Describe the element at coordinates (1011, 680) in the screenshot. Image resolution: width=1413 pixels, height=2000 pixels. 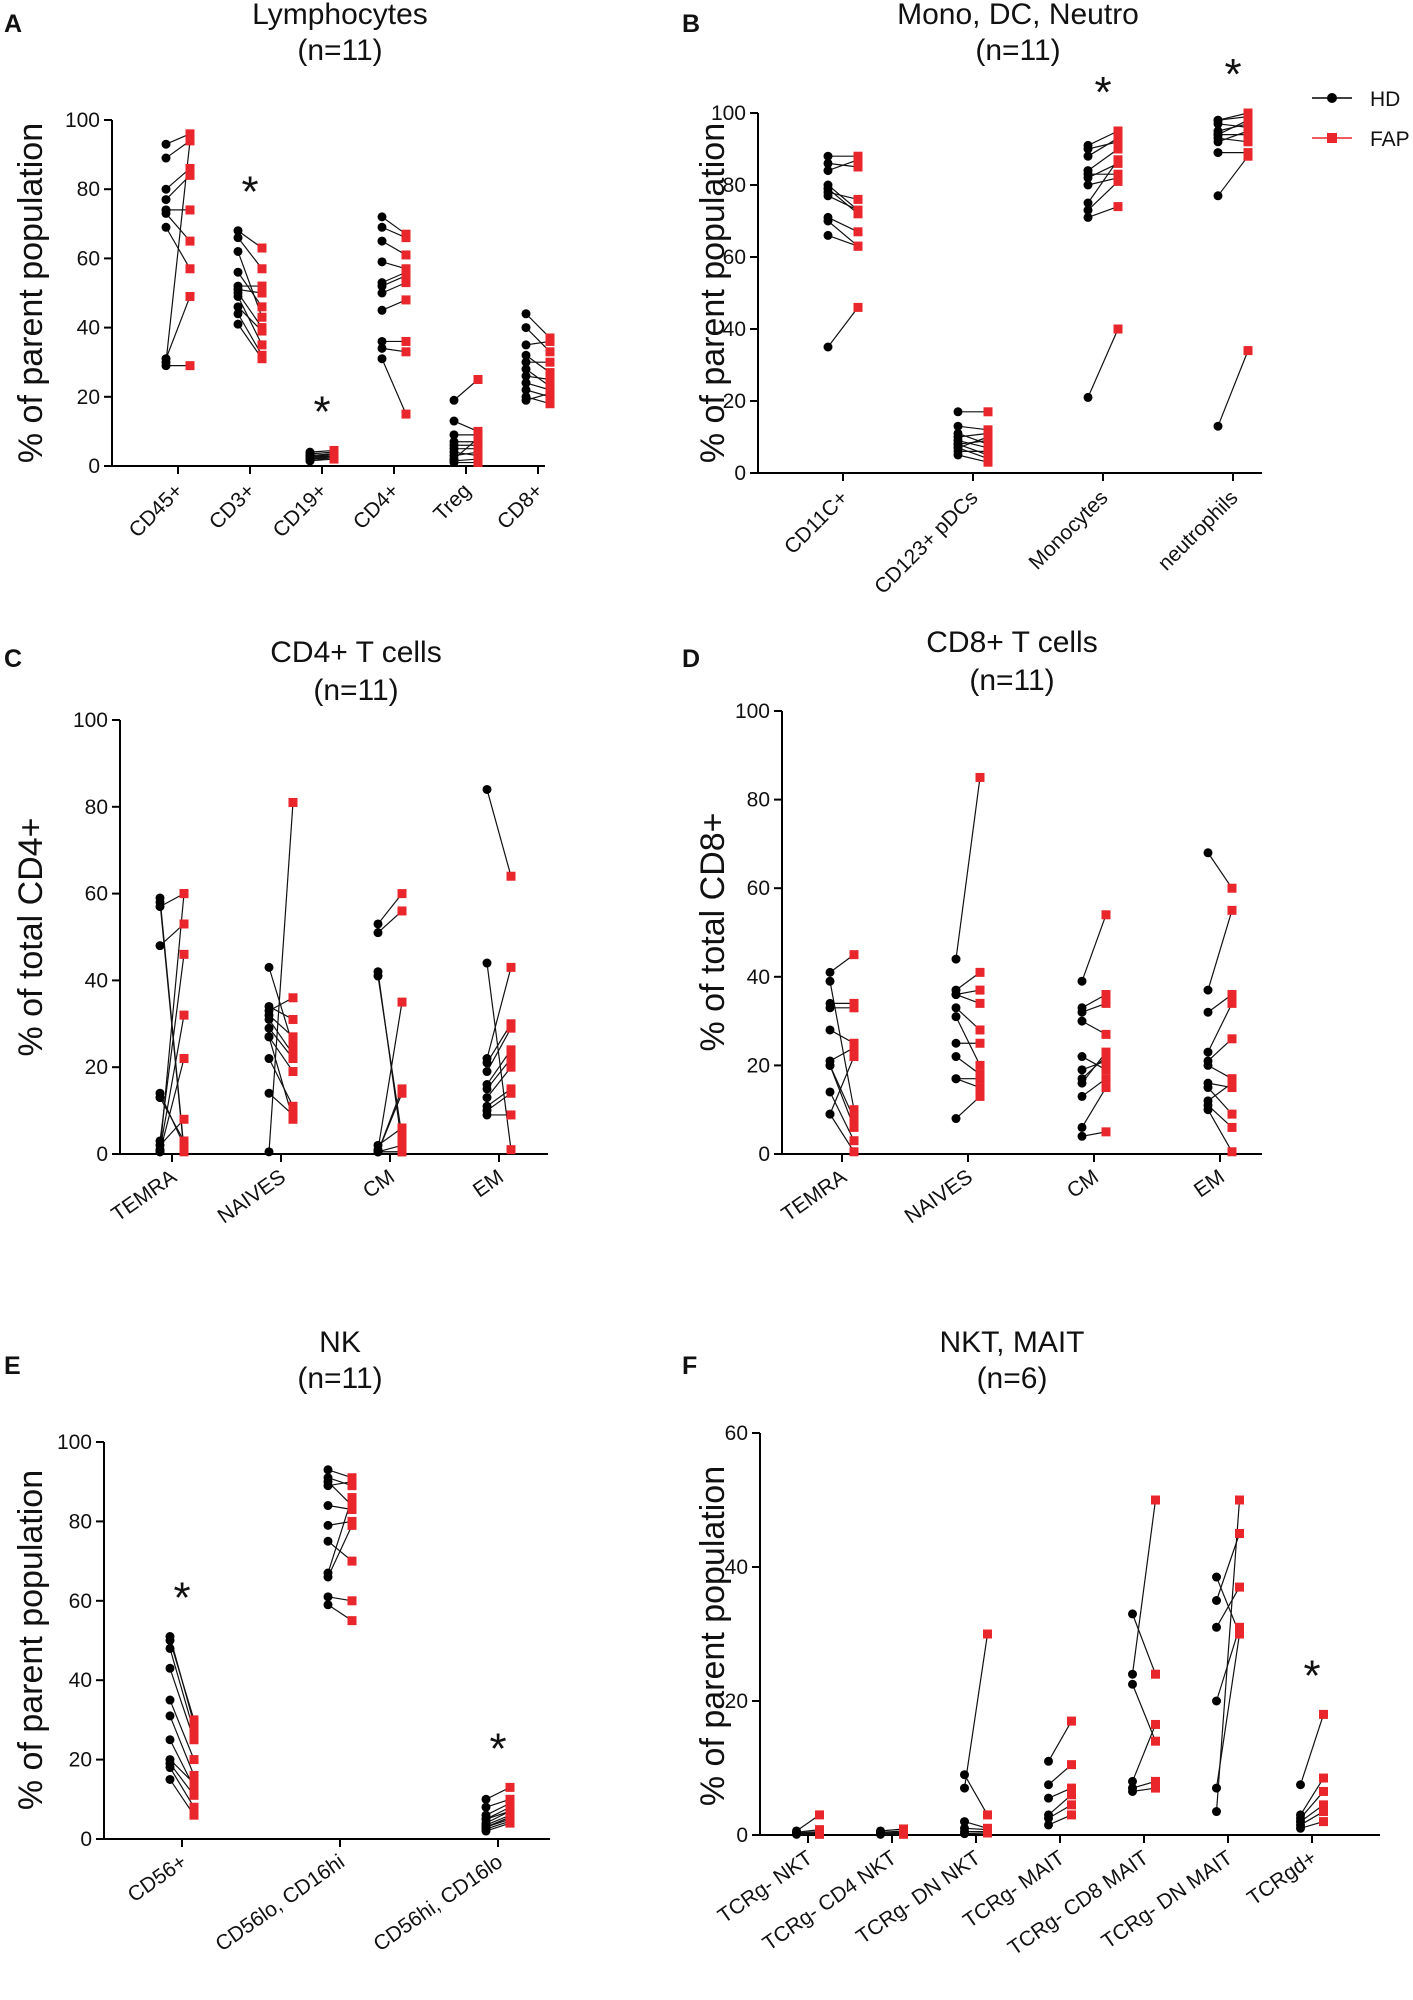
I see `chart-subtitle: (n=11)` at that location.